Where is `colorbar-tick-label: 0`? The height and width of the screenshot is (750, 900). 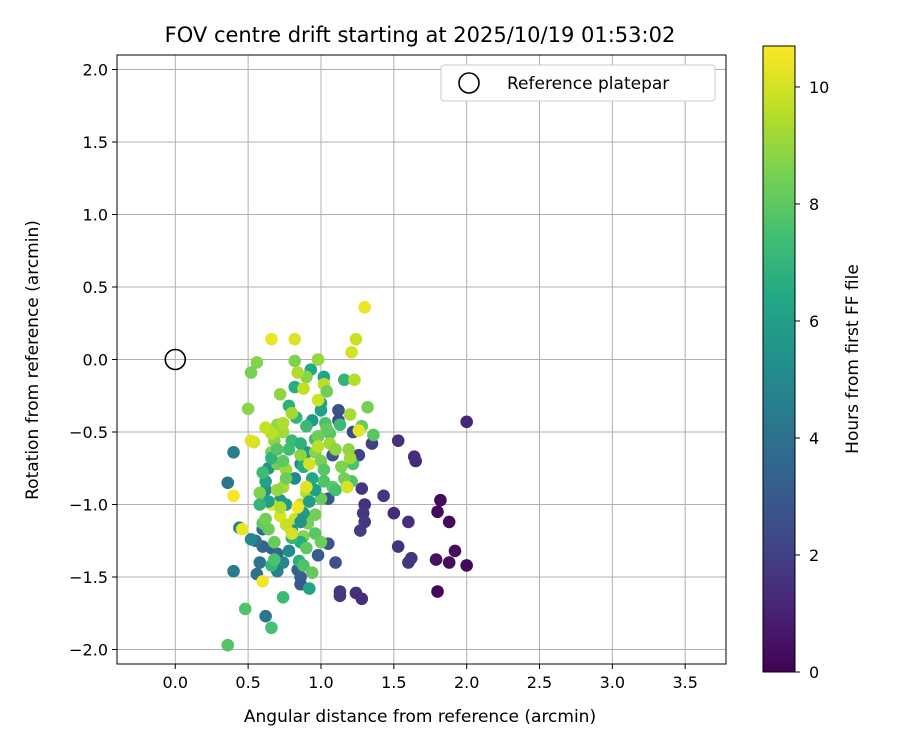 colorbar-tick-label: 0 is located at coordinates (814, 672).